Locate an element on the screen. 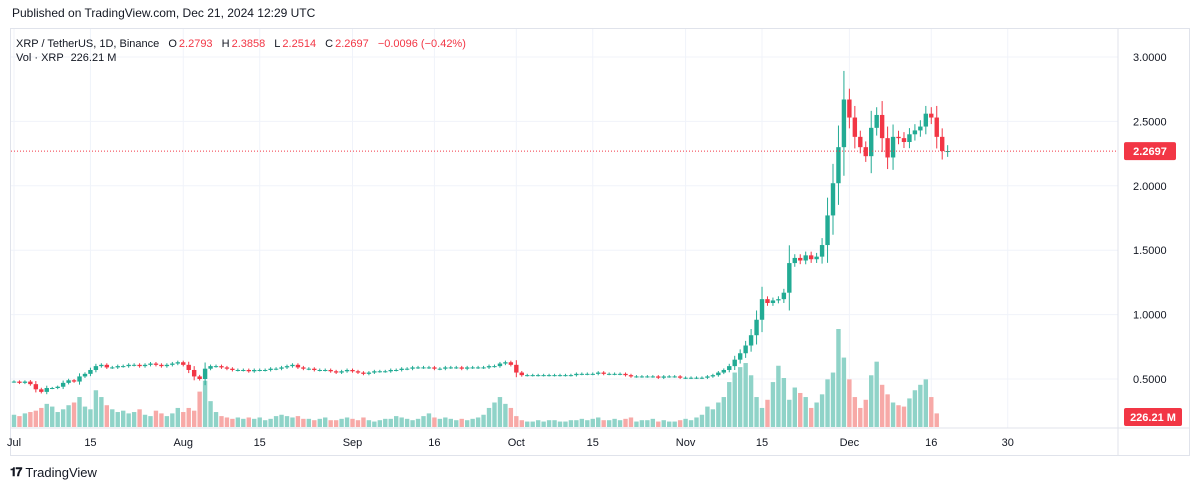 The image size is (1200, 491). y-tick-label: 2.0000 is located at coordinates (1150, 187).